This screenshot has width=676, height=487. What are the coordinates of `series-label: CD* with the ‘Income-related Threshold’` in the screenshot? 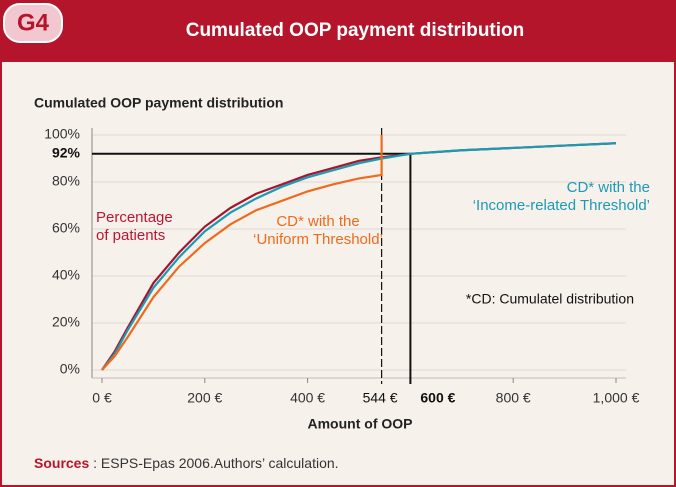 It's located at (561, 196).